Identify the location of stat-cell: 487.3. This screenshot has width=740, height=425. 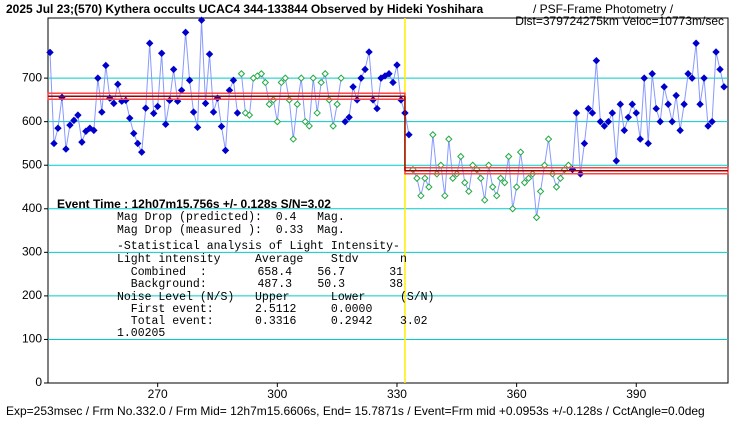
(274, 284).